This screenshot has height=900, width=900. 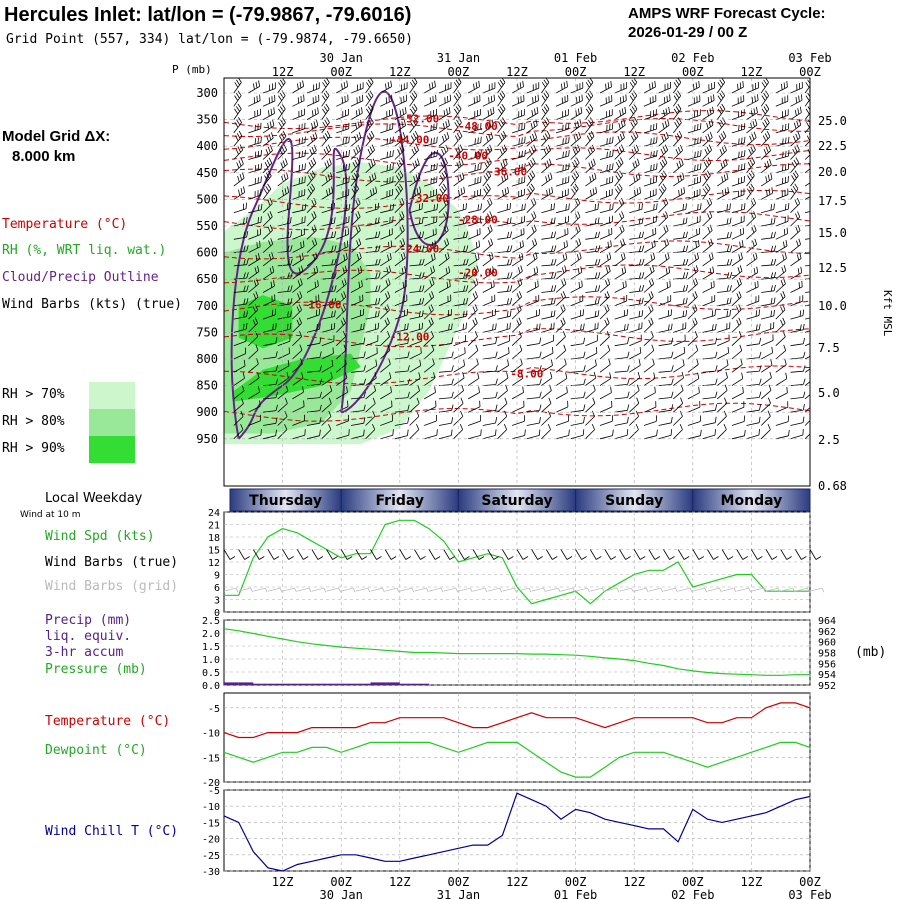 What do you see at coordinates (322, 304) in the screenshot?
I see `temperature-contour-label: -16.00` at bounding box center [322, 304].